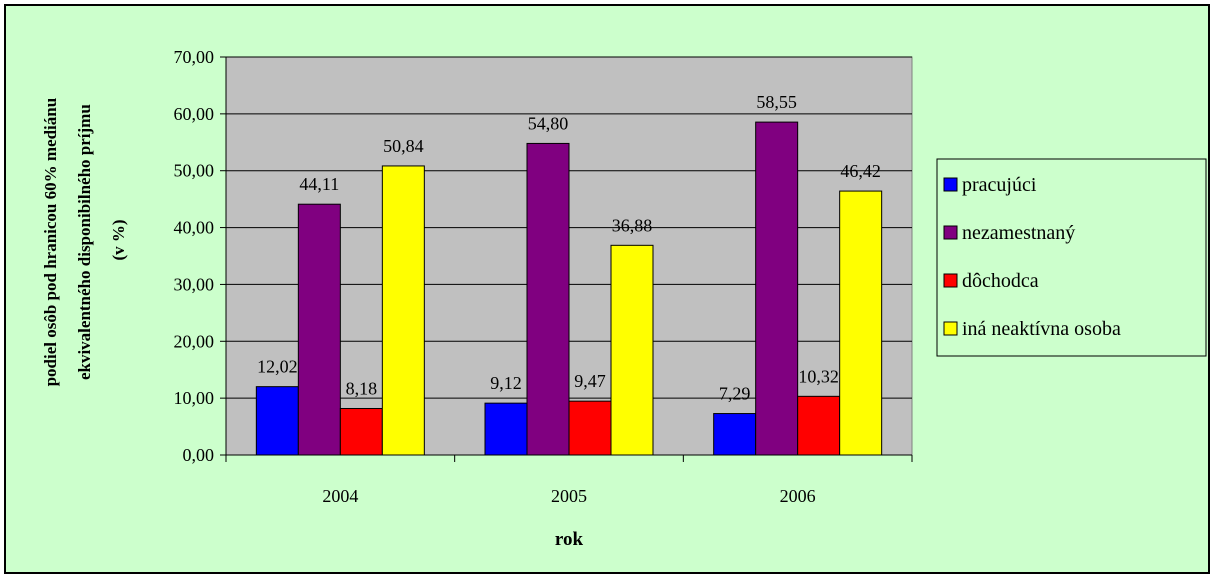 The height and width of the screenshot is (579, 1218). What do you see at coordinates (776, 102) in the screenshot?
I see `data-label: 58,55` at bounding box center [776, 102].